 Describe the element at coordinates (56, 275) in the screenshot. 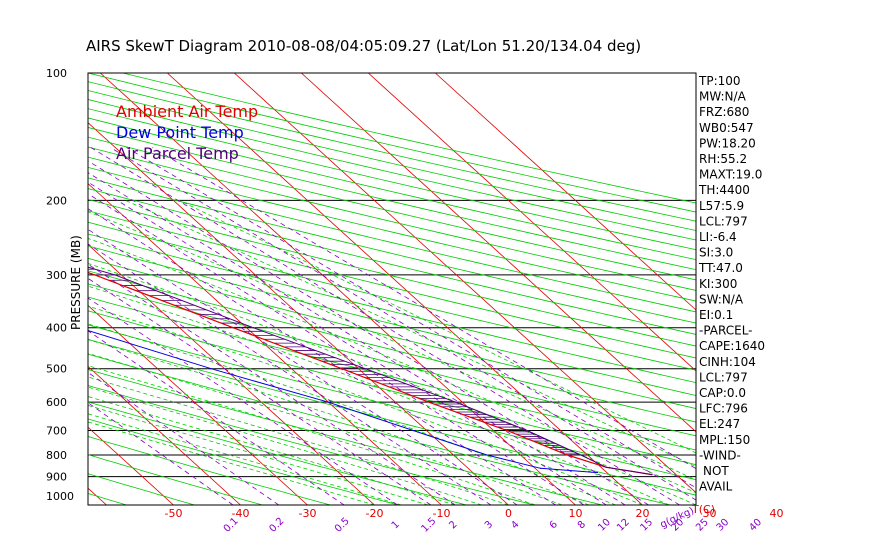

I see `pressure-tick-label: 300` at that location.